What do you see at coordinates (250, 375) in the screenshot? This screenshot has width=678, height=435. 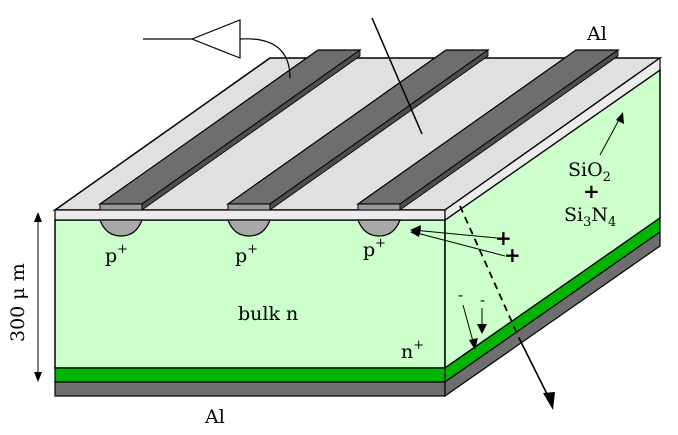 I see `n-plus-layer-front` at bounding box center [250, 375].